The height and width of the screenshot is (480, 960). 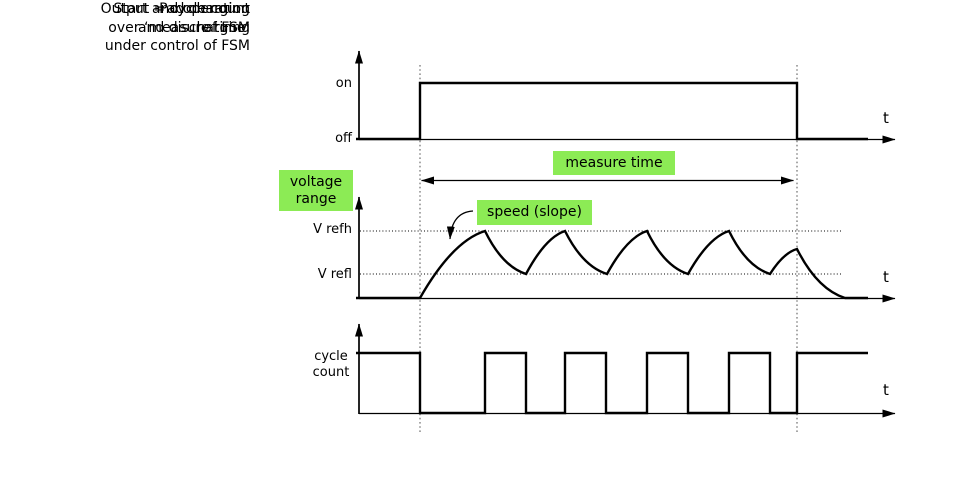 What do you see at coordinates (181, 18) in the screenshot?
I see `fsm-panel-label: Start and operation of FSM` at bounding box center [181, 18].